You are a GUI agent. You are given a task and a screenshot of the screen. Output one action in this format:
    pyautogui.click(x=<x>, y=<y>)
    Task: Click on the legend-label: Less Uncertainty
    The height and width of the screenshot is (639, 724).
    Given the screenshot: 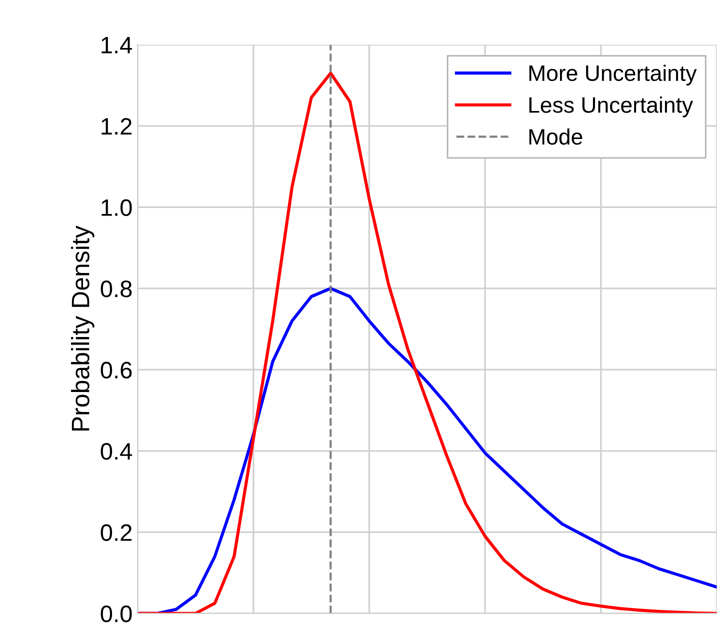 What is the action you would take?
    pyautogui.click(x=611, y=107)
    